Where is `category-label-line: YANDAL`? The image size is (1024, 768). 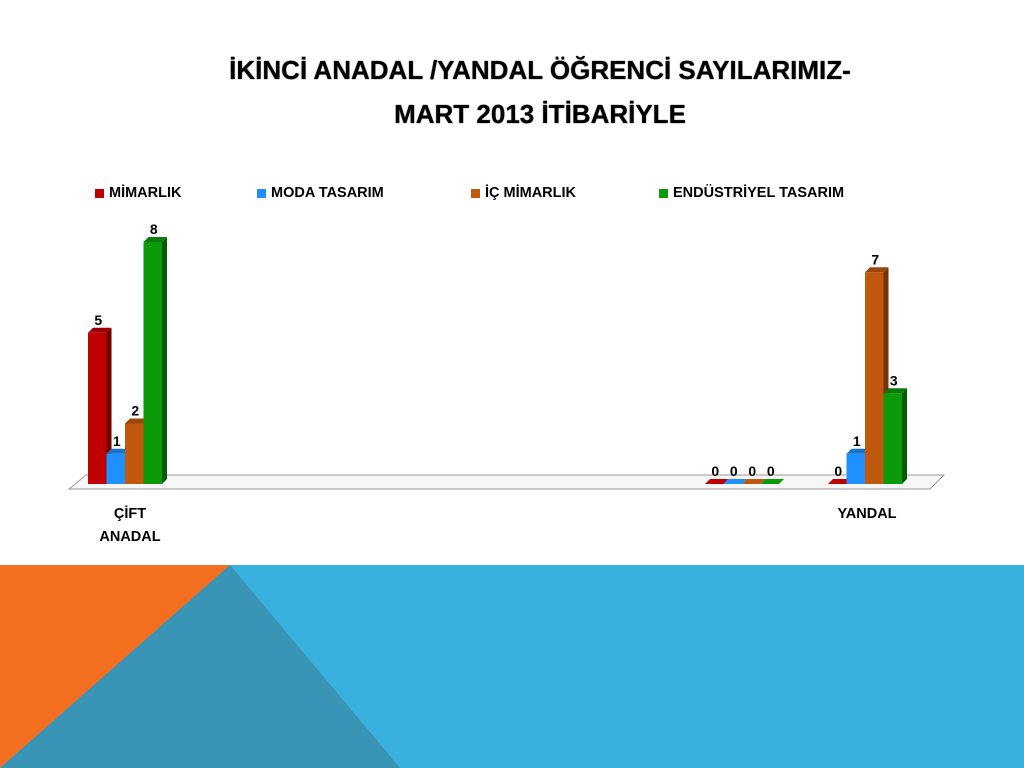
category-label-line: YANDAL is located at coordinates (867, 514).